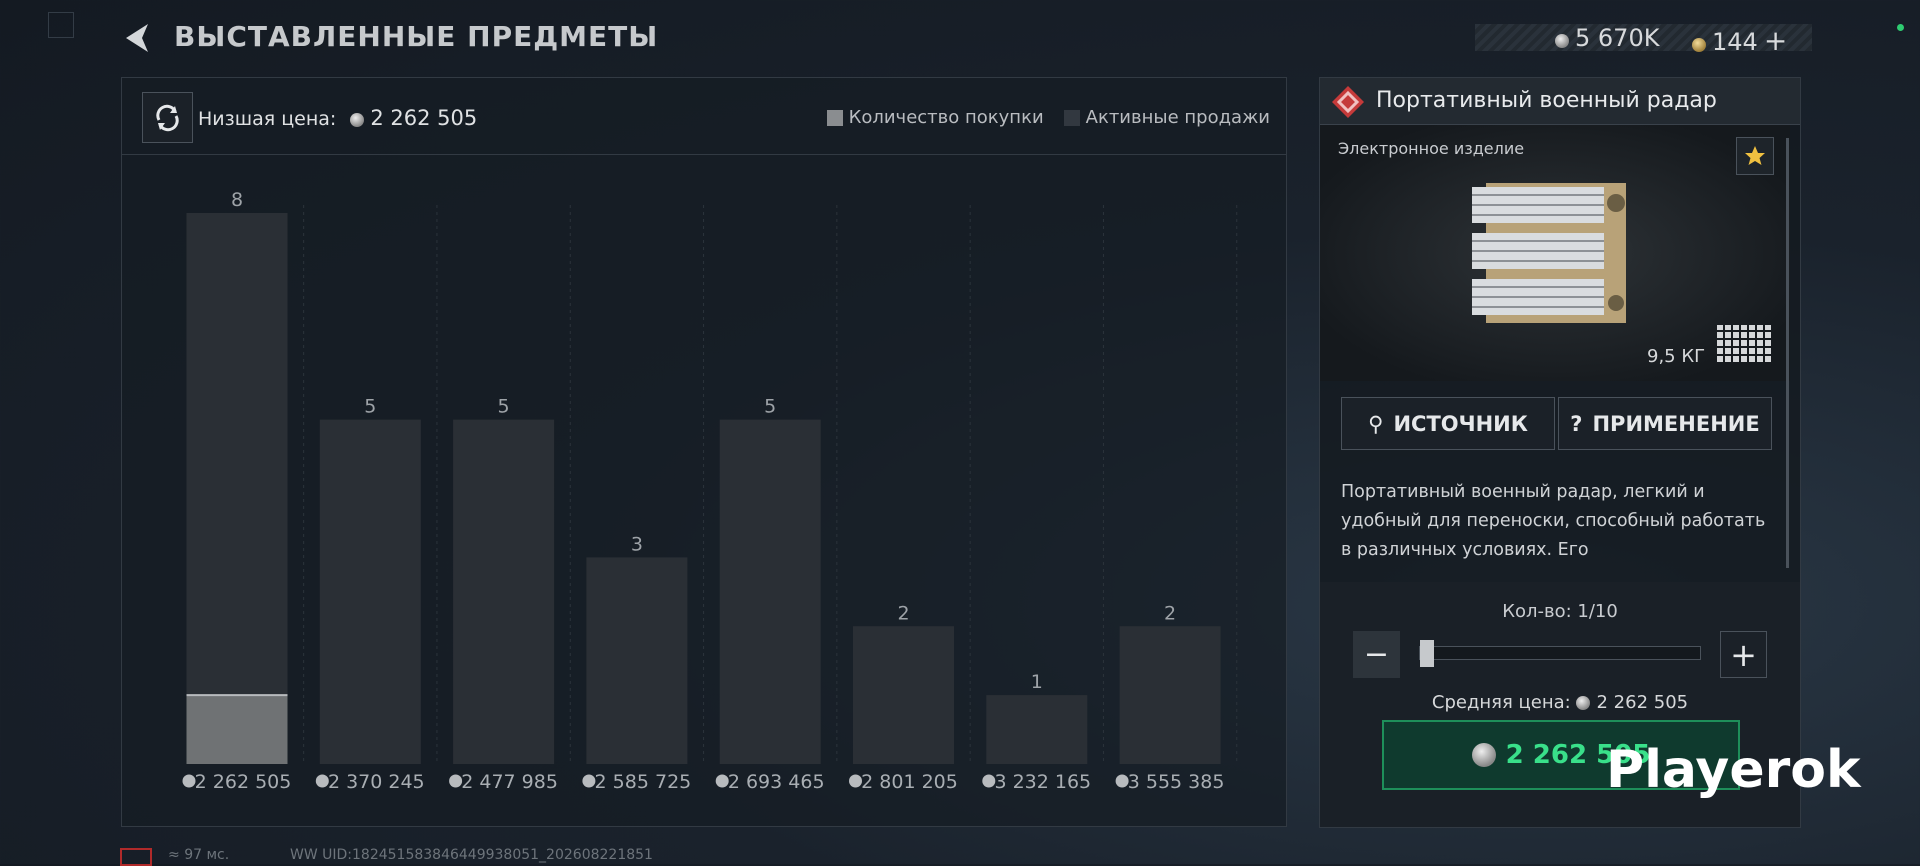  I want to click on lowest-price: Низшая цена: 2 262 505, so click(337, 118).